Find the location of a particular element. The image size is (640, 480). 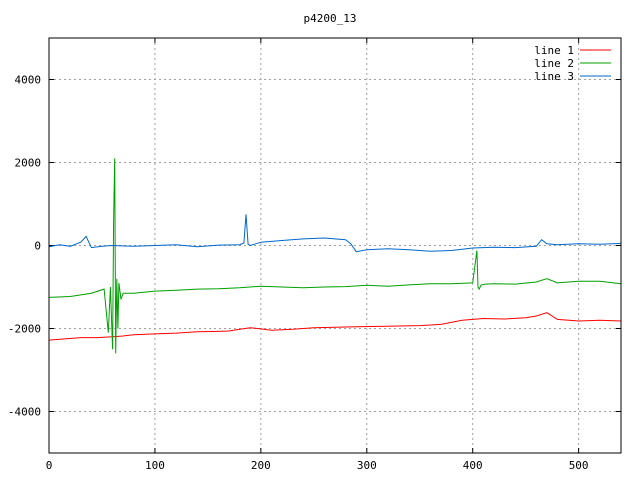

legend-label: line 1 is located at coordinates (554, 50).